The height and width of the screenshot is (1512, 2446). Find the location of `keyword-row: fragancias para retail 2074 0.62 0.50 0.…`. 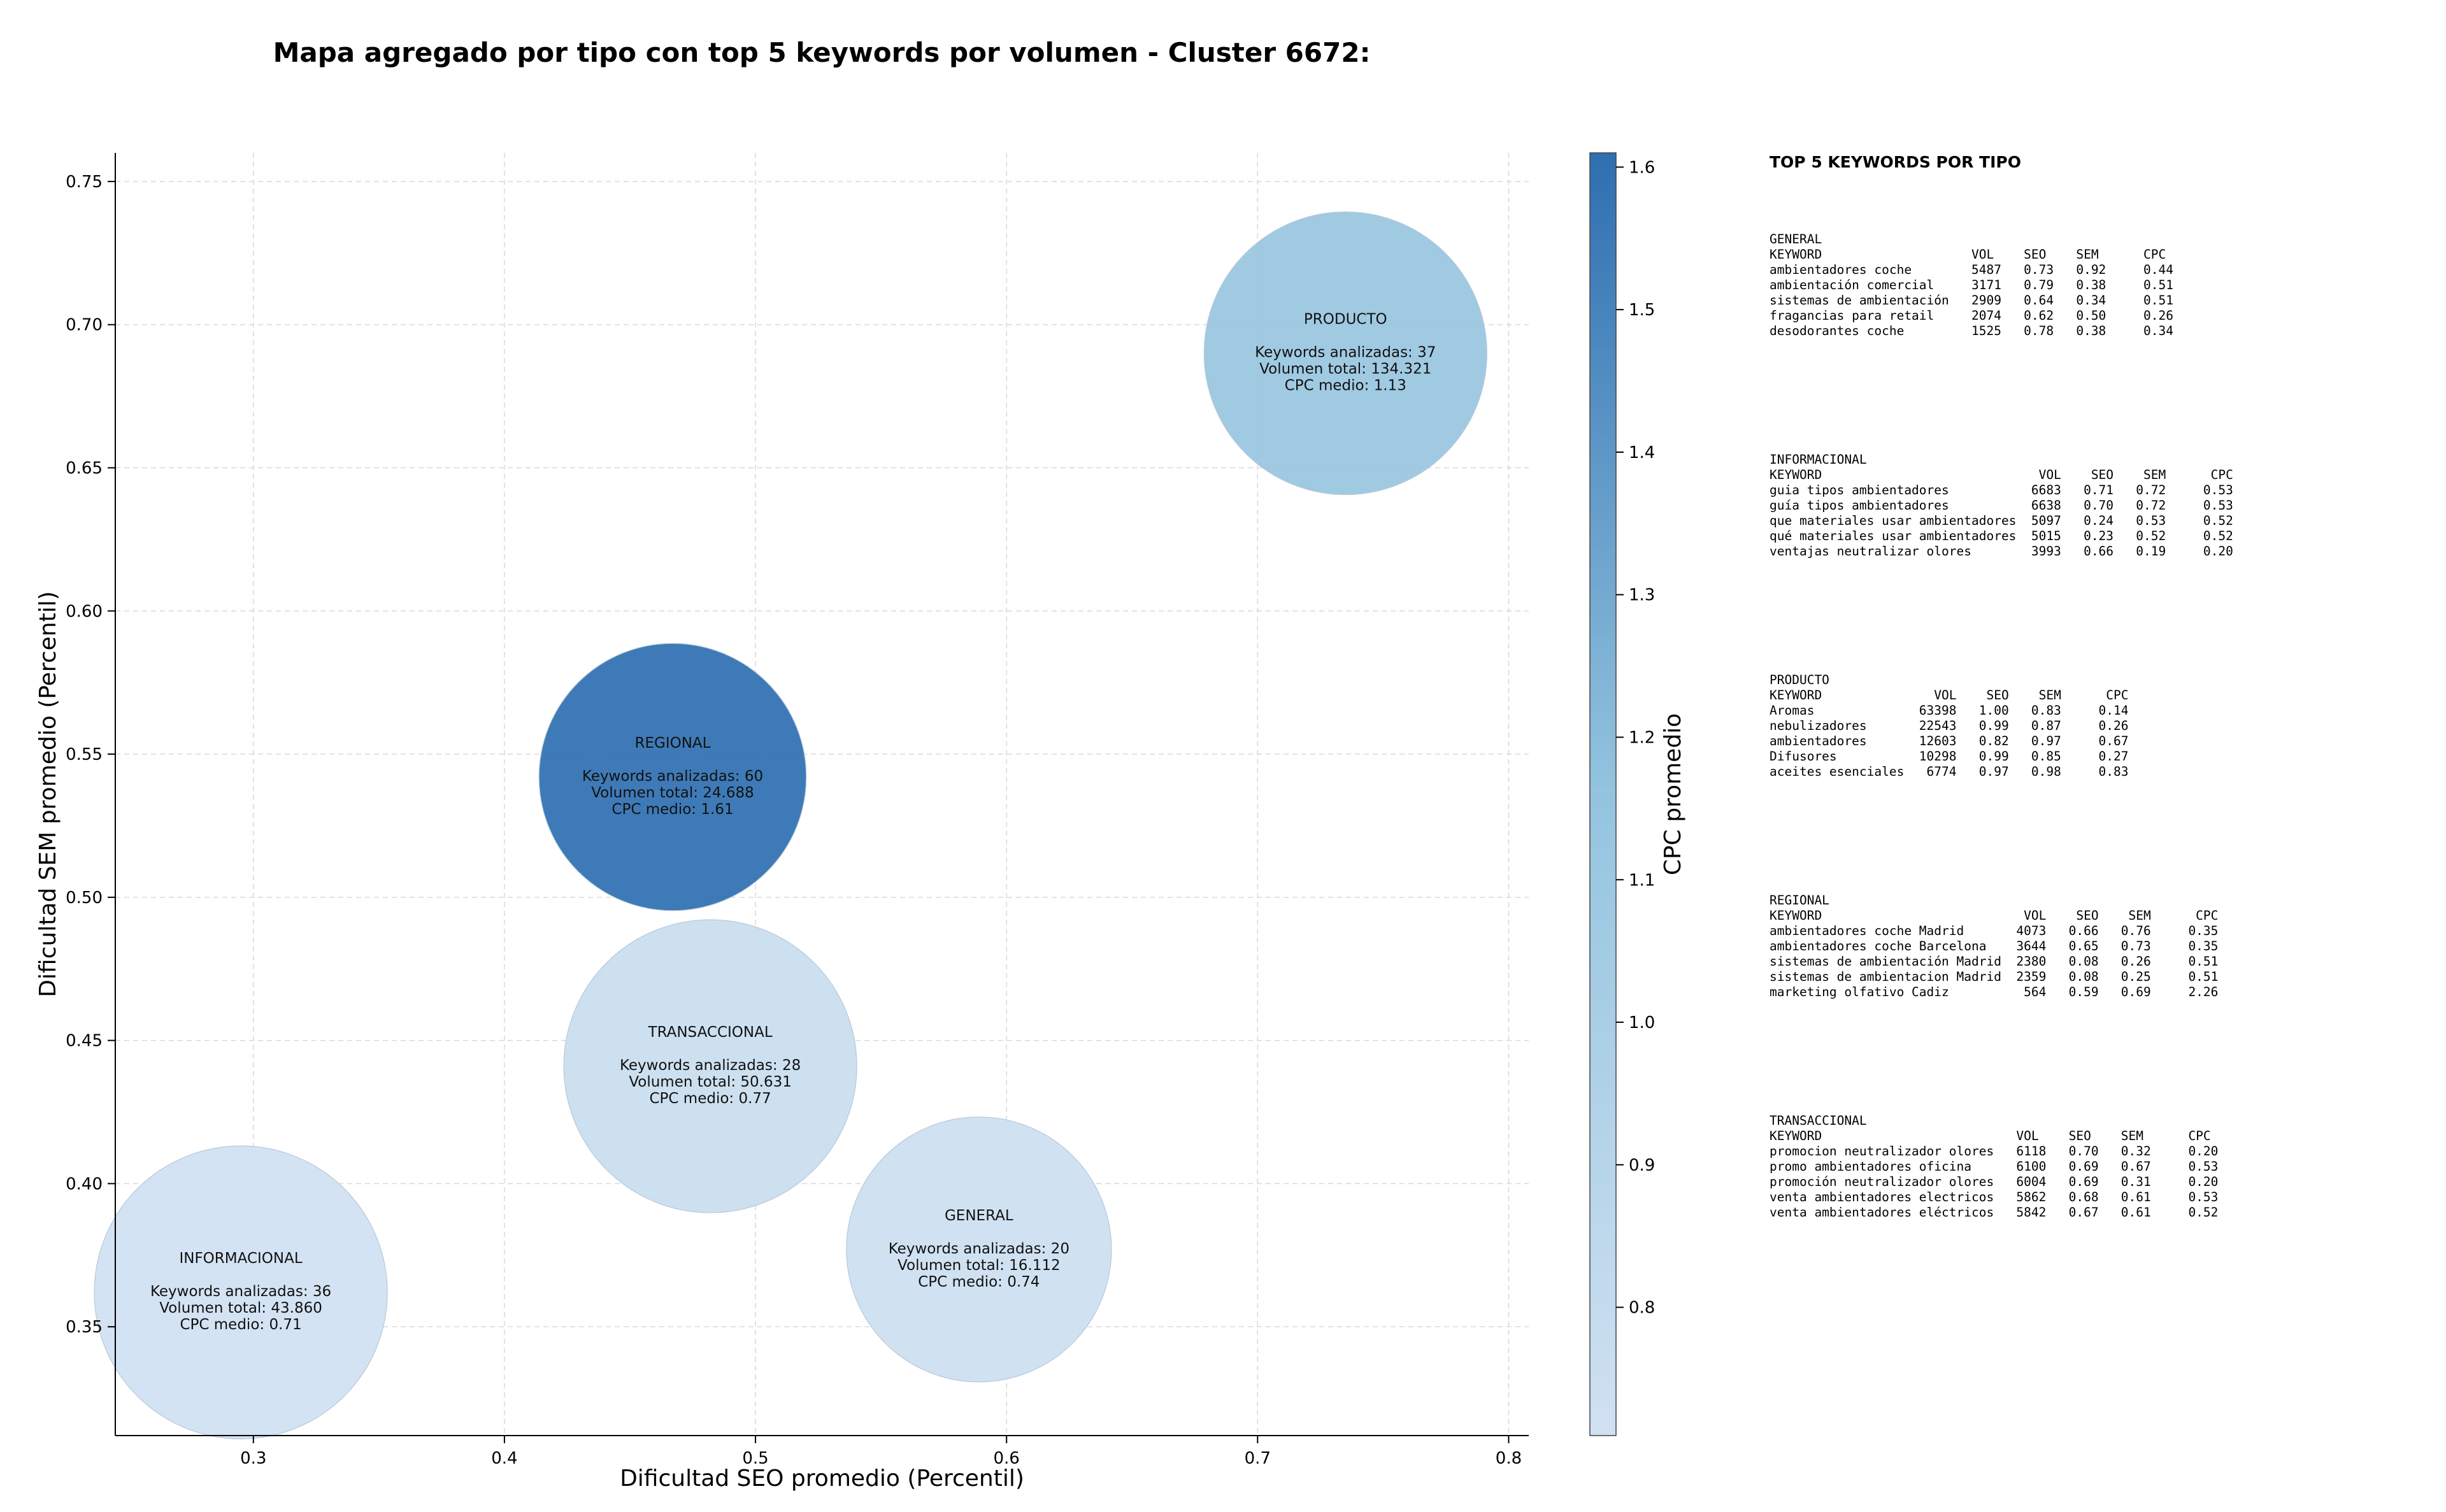

keyword-row: fragancias para retail 2074 0.62 0.50 0.… is located at coordinates (1971, 315).